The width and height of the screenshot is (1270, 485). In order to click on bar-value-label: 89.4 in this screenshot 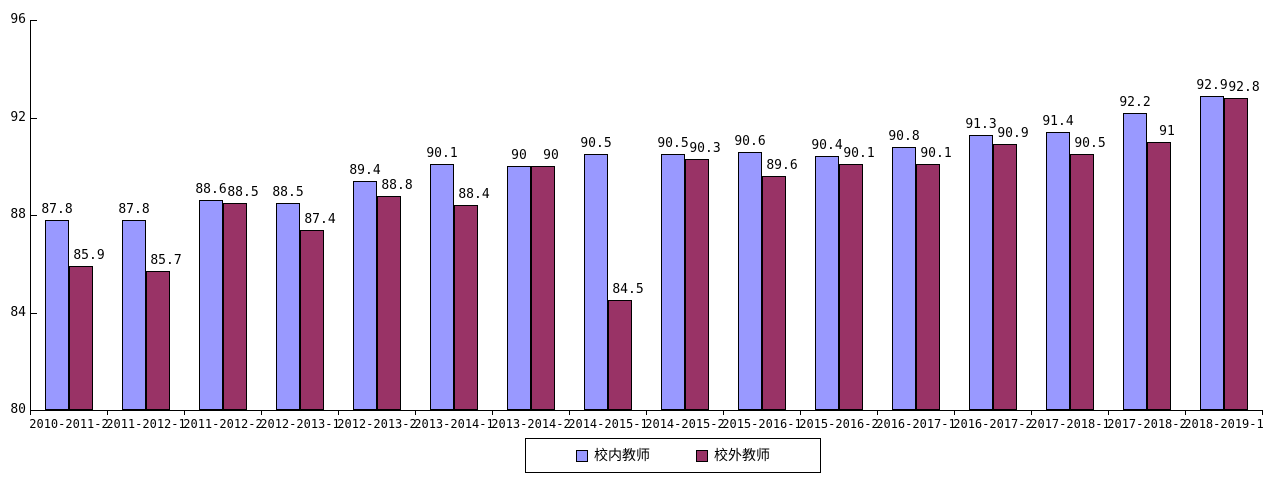, I will do `click(365, 170)`.